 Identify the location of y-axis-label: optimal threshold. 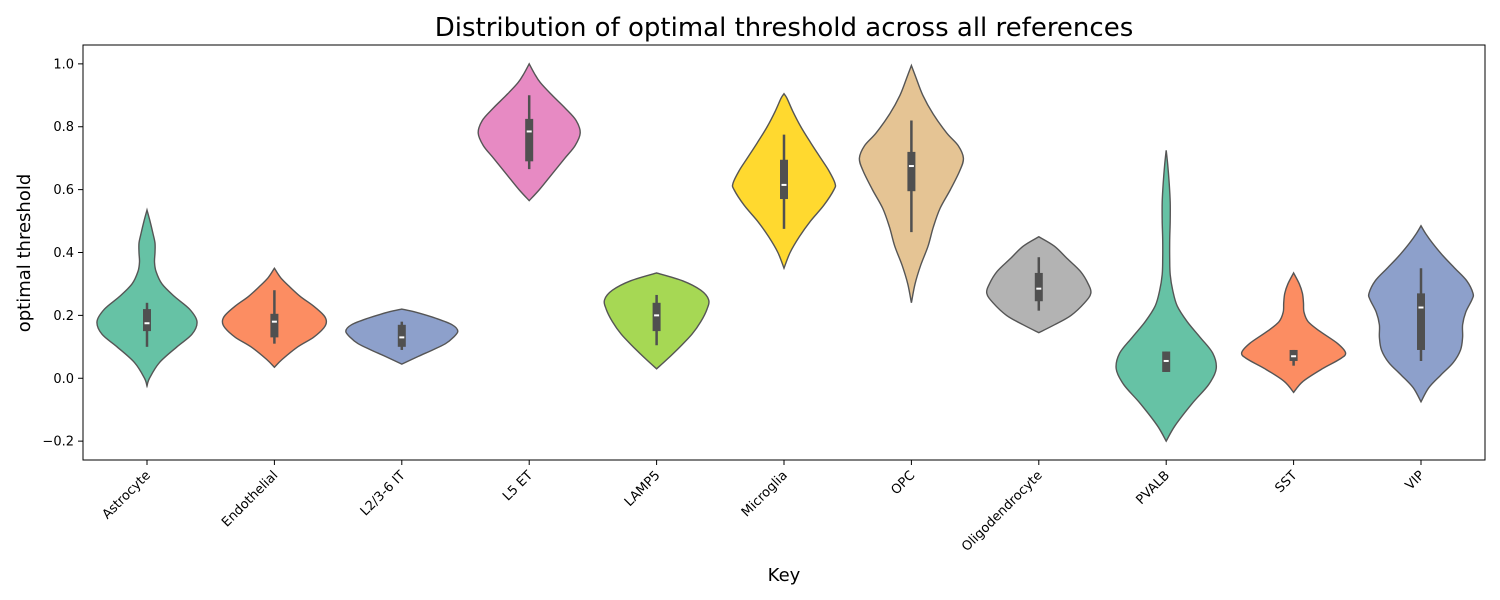
(24, 253).